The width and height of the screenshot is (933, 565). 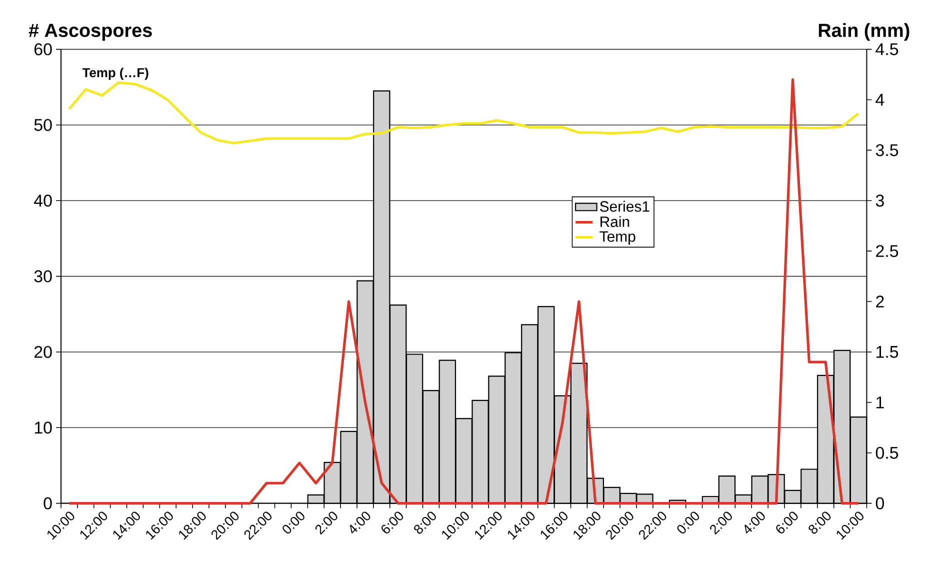 What do you see at coordinates (115, 74) in the screenshot?
I see `annotation: Temp (…F)` at bounding box center [115, 74].